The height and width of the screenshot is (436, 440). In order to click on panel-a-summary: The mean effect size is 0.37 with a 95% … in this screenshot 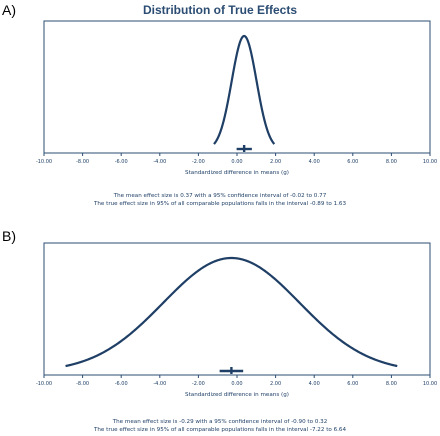, I will do `click(220, 200)`.